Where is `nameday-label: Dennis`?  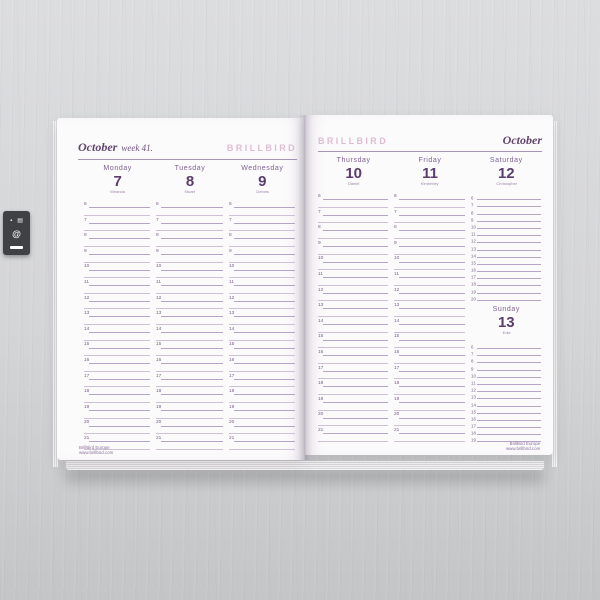 nameday-label: Dennis is located at coordinates (262, 191).